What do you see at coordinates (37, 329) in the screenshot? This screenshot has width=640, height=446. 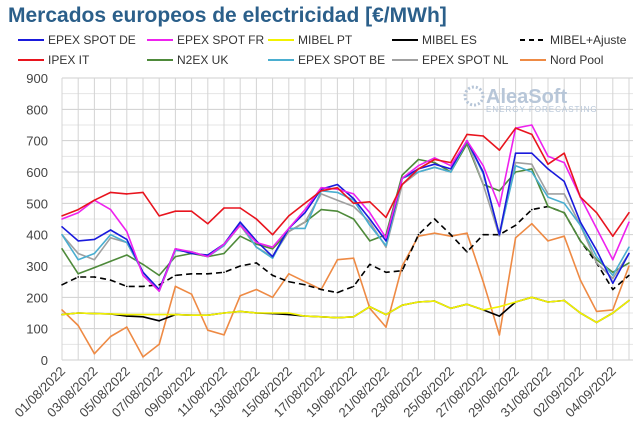 I see `y-tick-label: 100` at bounding box center [37, 329].